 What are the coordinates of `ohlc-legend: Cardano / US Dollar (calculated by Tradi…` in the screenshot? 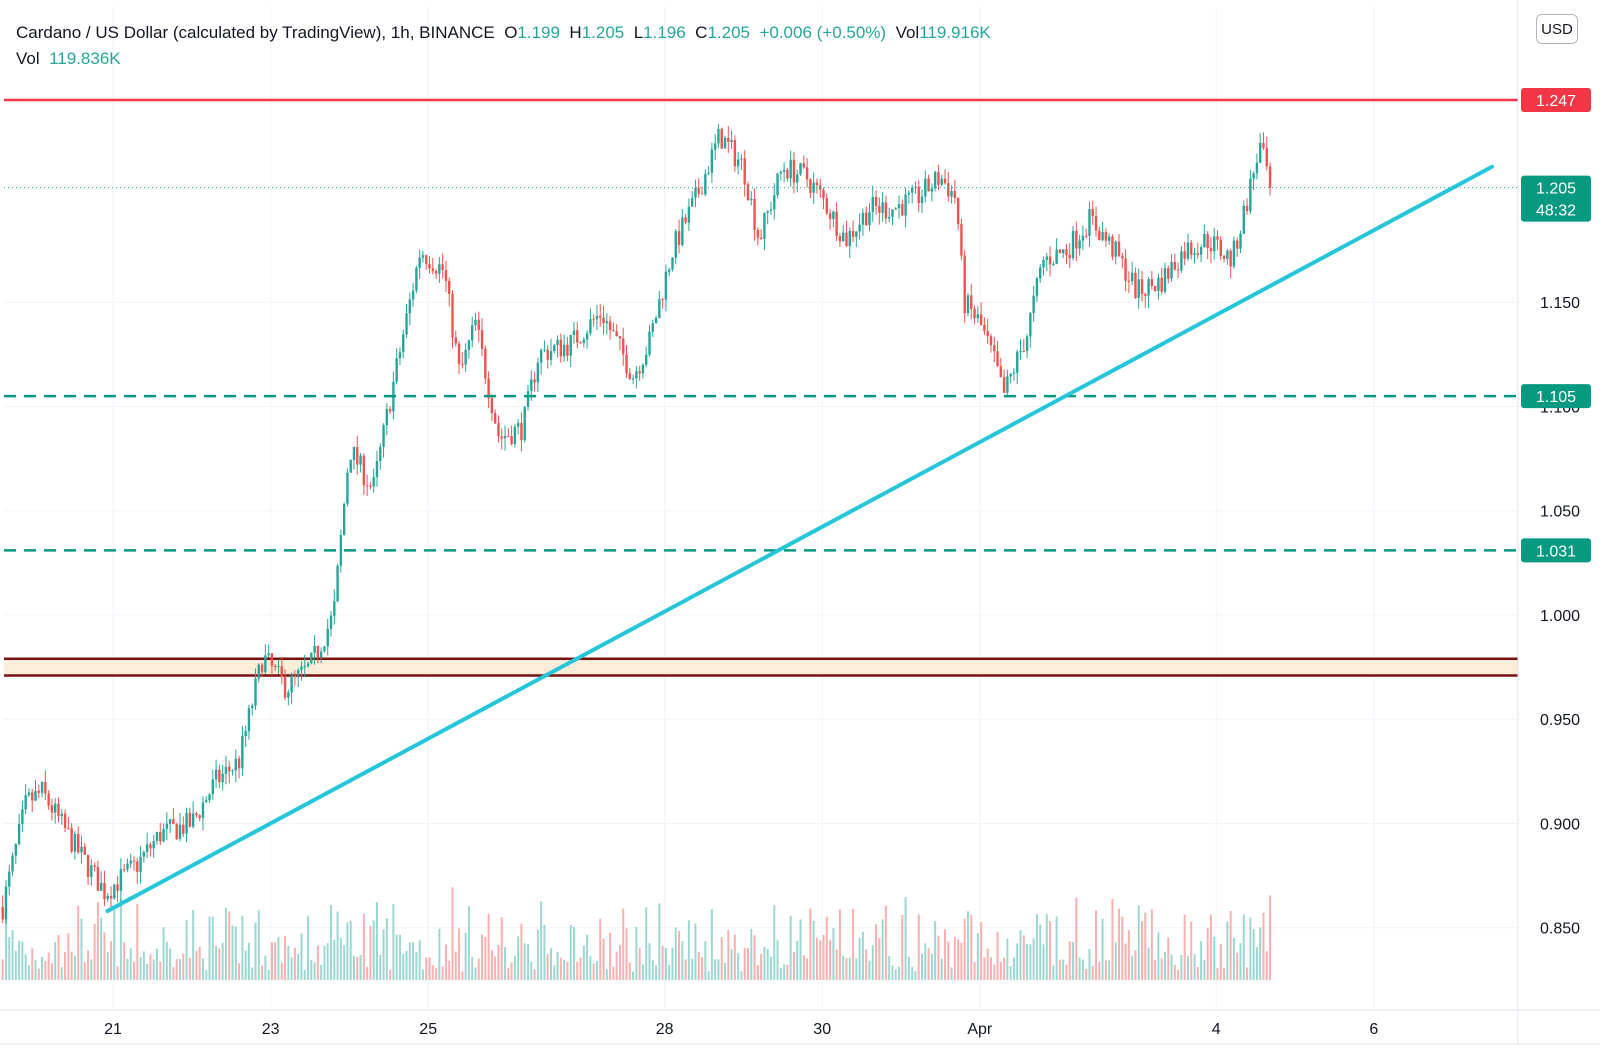 It's located at (503, 46).